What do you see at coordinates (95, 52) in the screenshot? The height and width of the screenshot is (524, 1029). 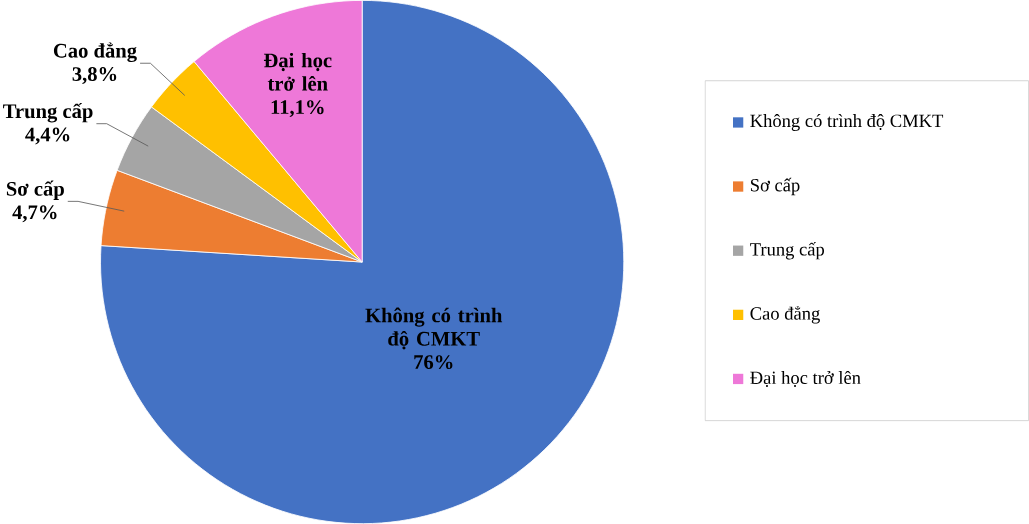 I see `slice-label: Cao đẳng` at bounding box center [95, 52].